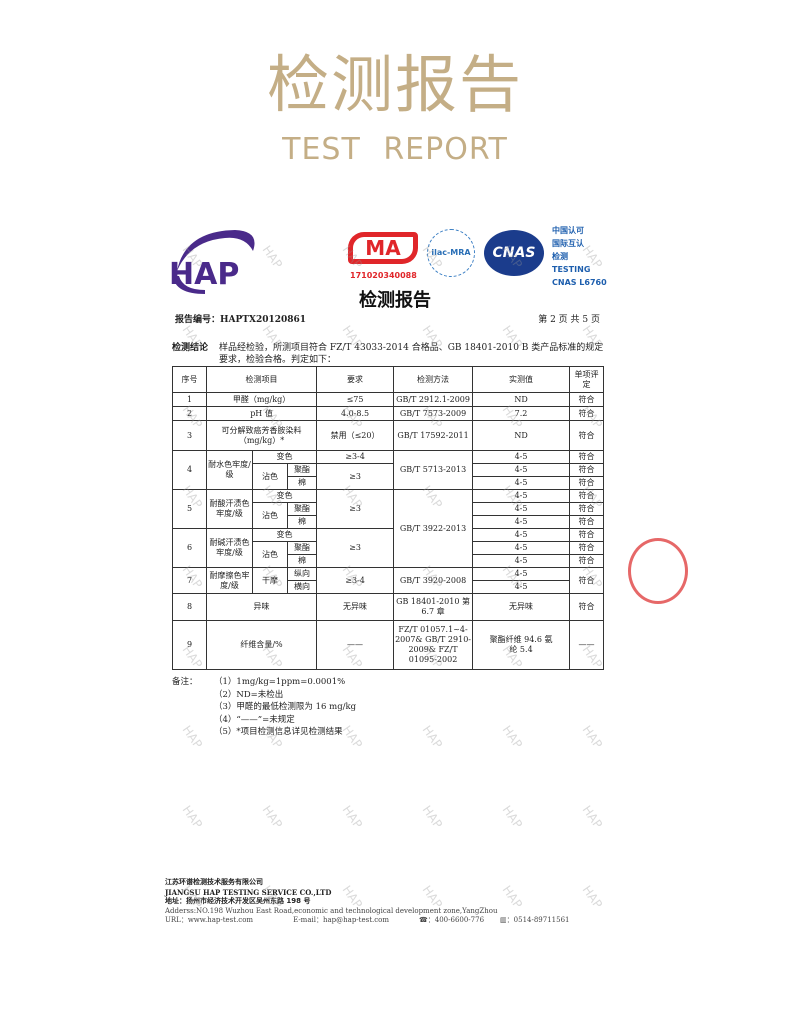 This screenshot has width=790, height=1011. What do you see at coordinates (189, 509) in the screenshot?
I see `cell: 5` at bounding box center [189, 509].